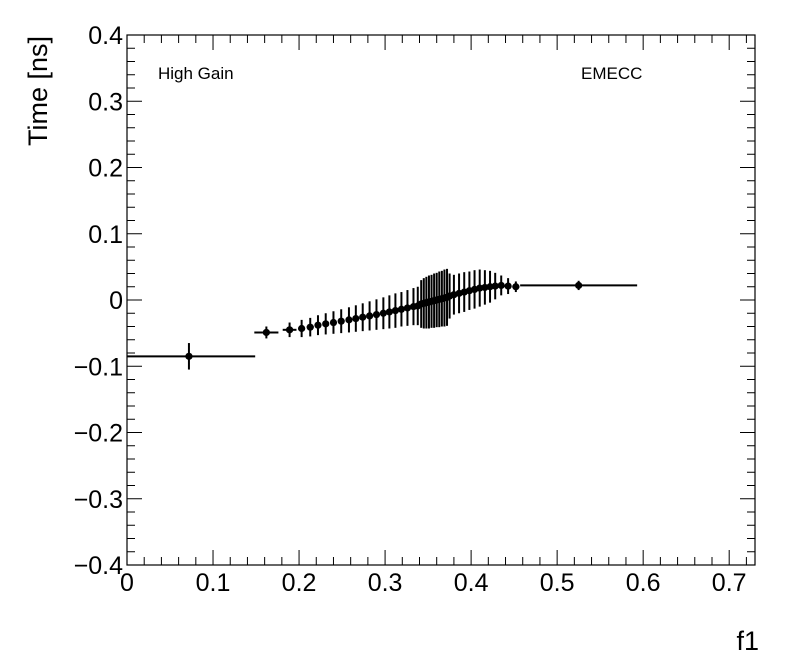 Image resolution: width=796 pixels, height=672 pixels. What do you see at coordinates (116, 301) in the screenshot?
I see `y-tick-label: 0` at bounding box center [116, 301].